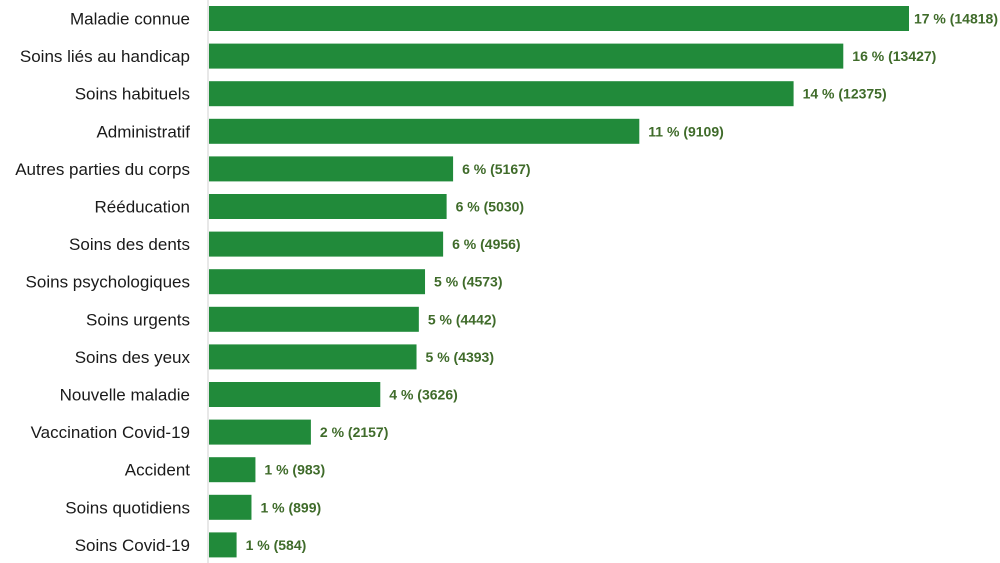 This screenshot has height=563, width=1000. Describe the element at coordinates (125, 395) in the screenshot. I see `category-label-10: Nouvelle maladie` at that location.